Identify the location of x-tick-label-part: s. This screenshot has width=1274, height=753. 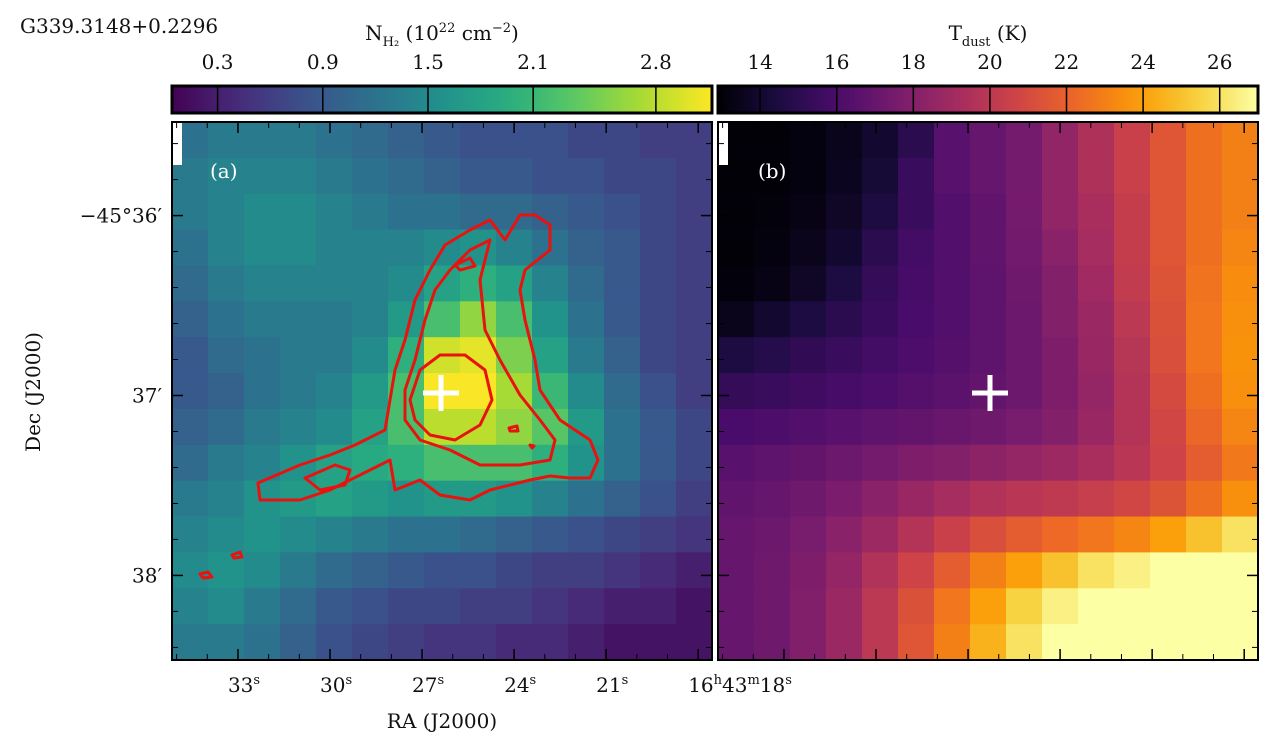
(533, 680).